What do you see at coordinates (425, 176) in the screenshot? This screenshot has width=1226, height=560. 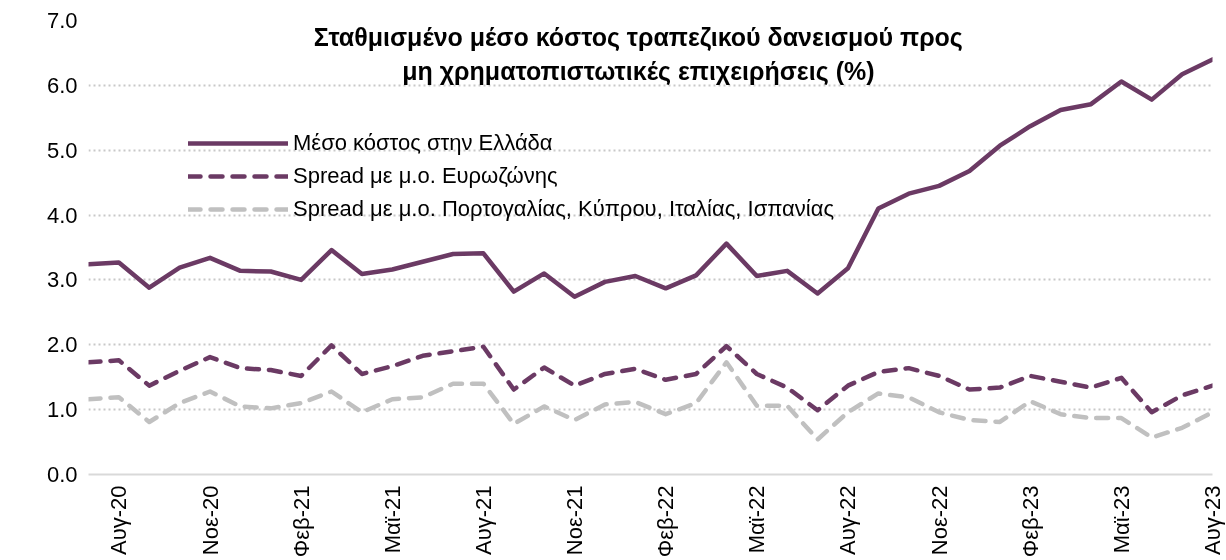 I see `legend-label: Spread με μ.ο. Ευρωζώνης` at bounding box center [425, 176].